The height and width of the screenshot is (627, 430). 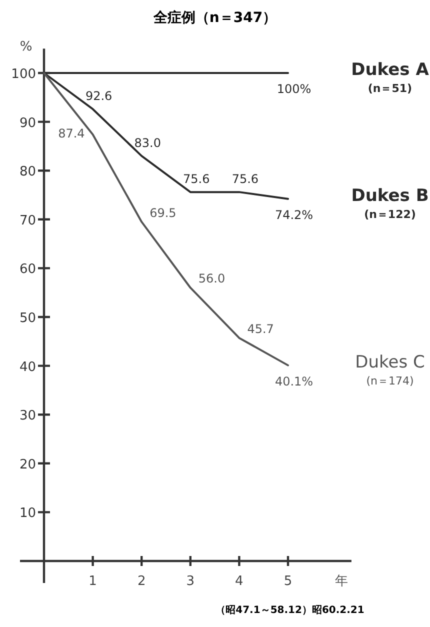 What do you see at coordinates (141, 581) in the screenshot?
I see `x-tick-label: 2` at bounding box center [141, 581].